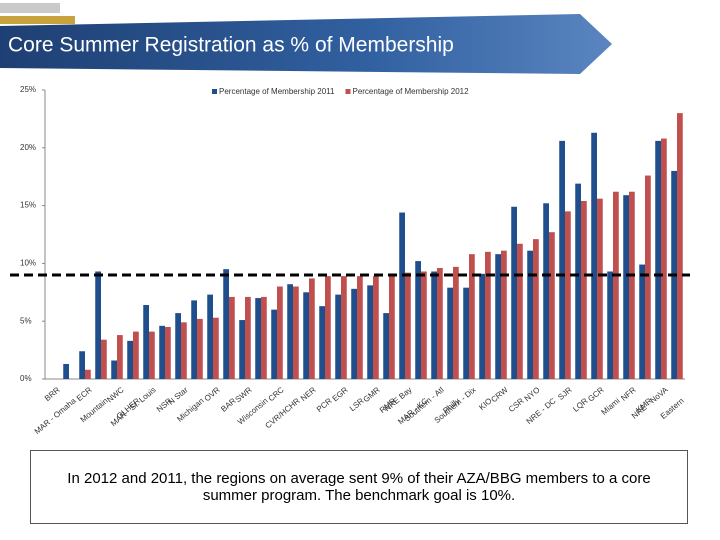 This screenshot has width=720, height=540. Describe the element at coordinates (26, 378) in the screenshot. I see `y-tick-label: 0%` at that location.